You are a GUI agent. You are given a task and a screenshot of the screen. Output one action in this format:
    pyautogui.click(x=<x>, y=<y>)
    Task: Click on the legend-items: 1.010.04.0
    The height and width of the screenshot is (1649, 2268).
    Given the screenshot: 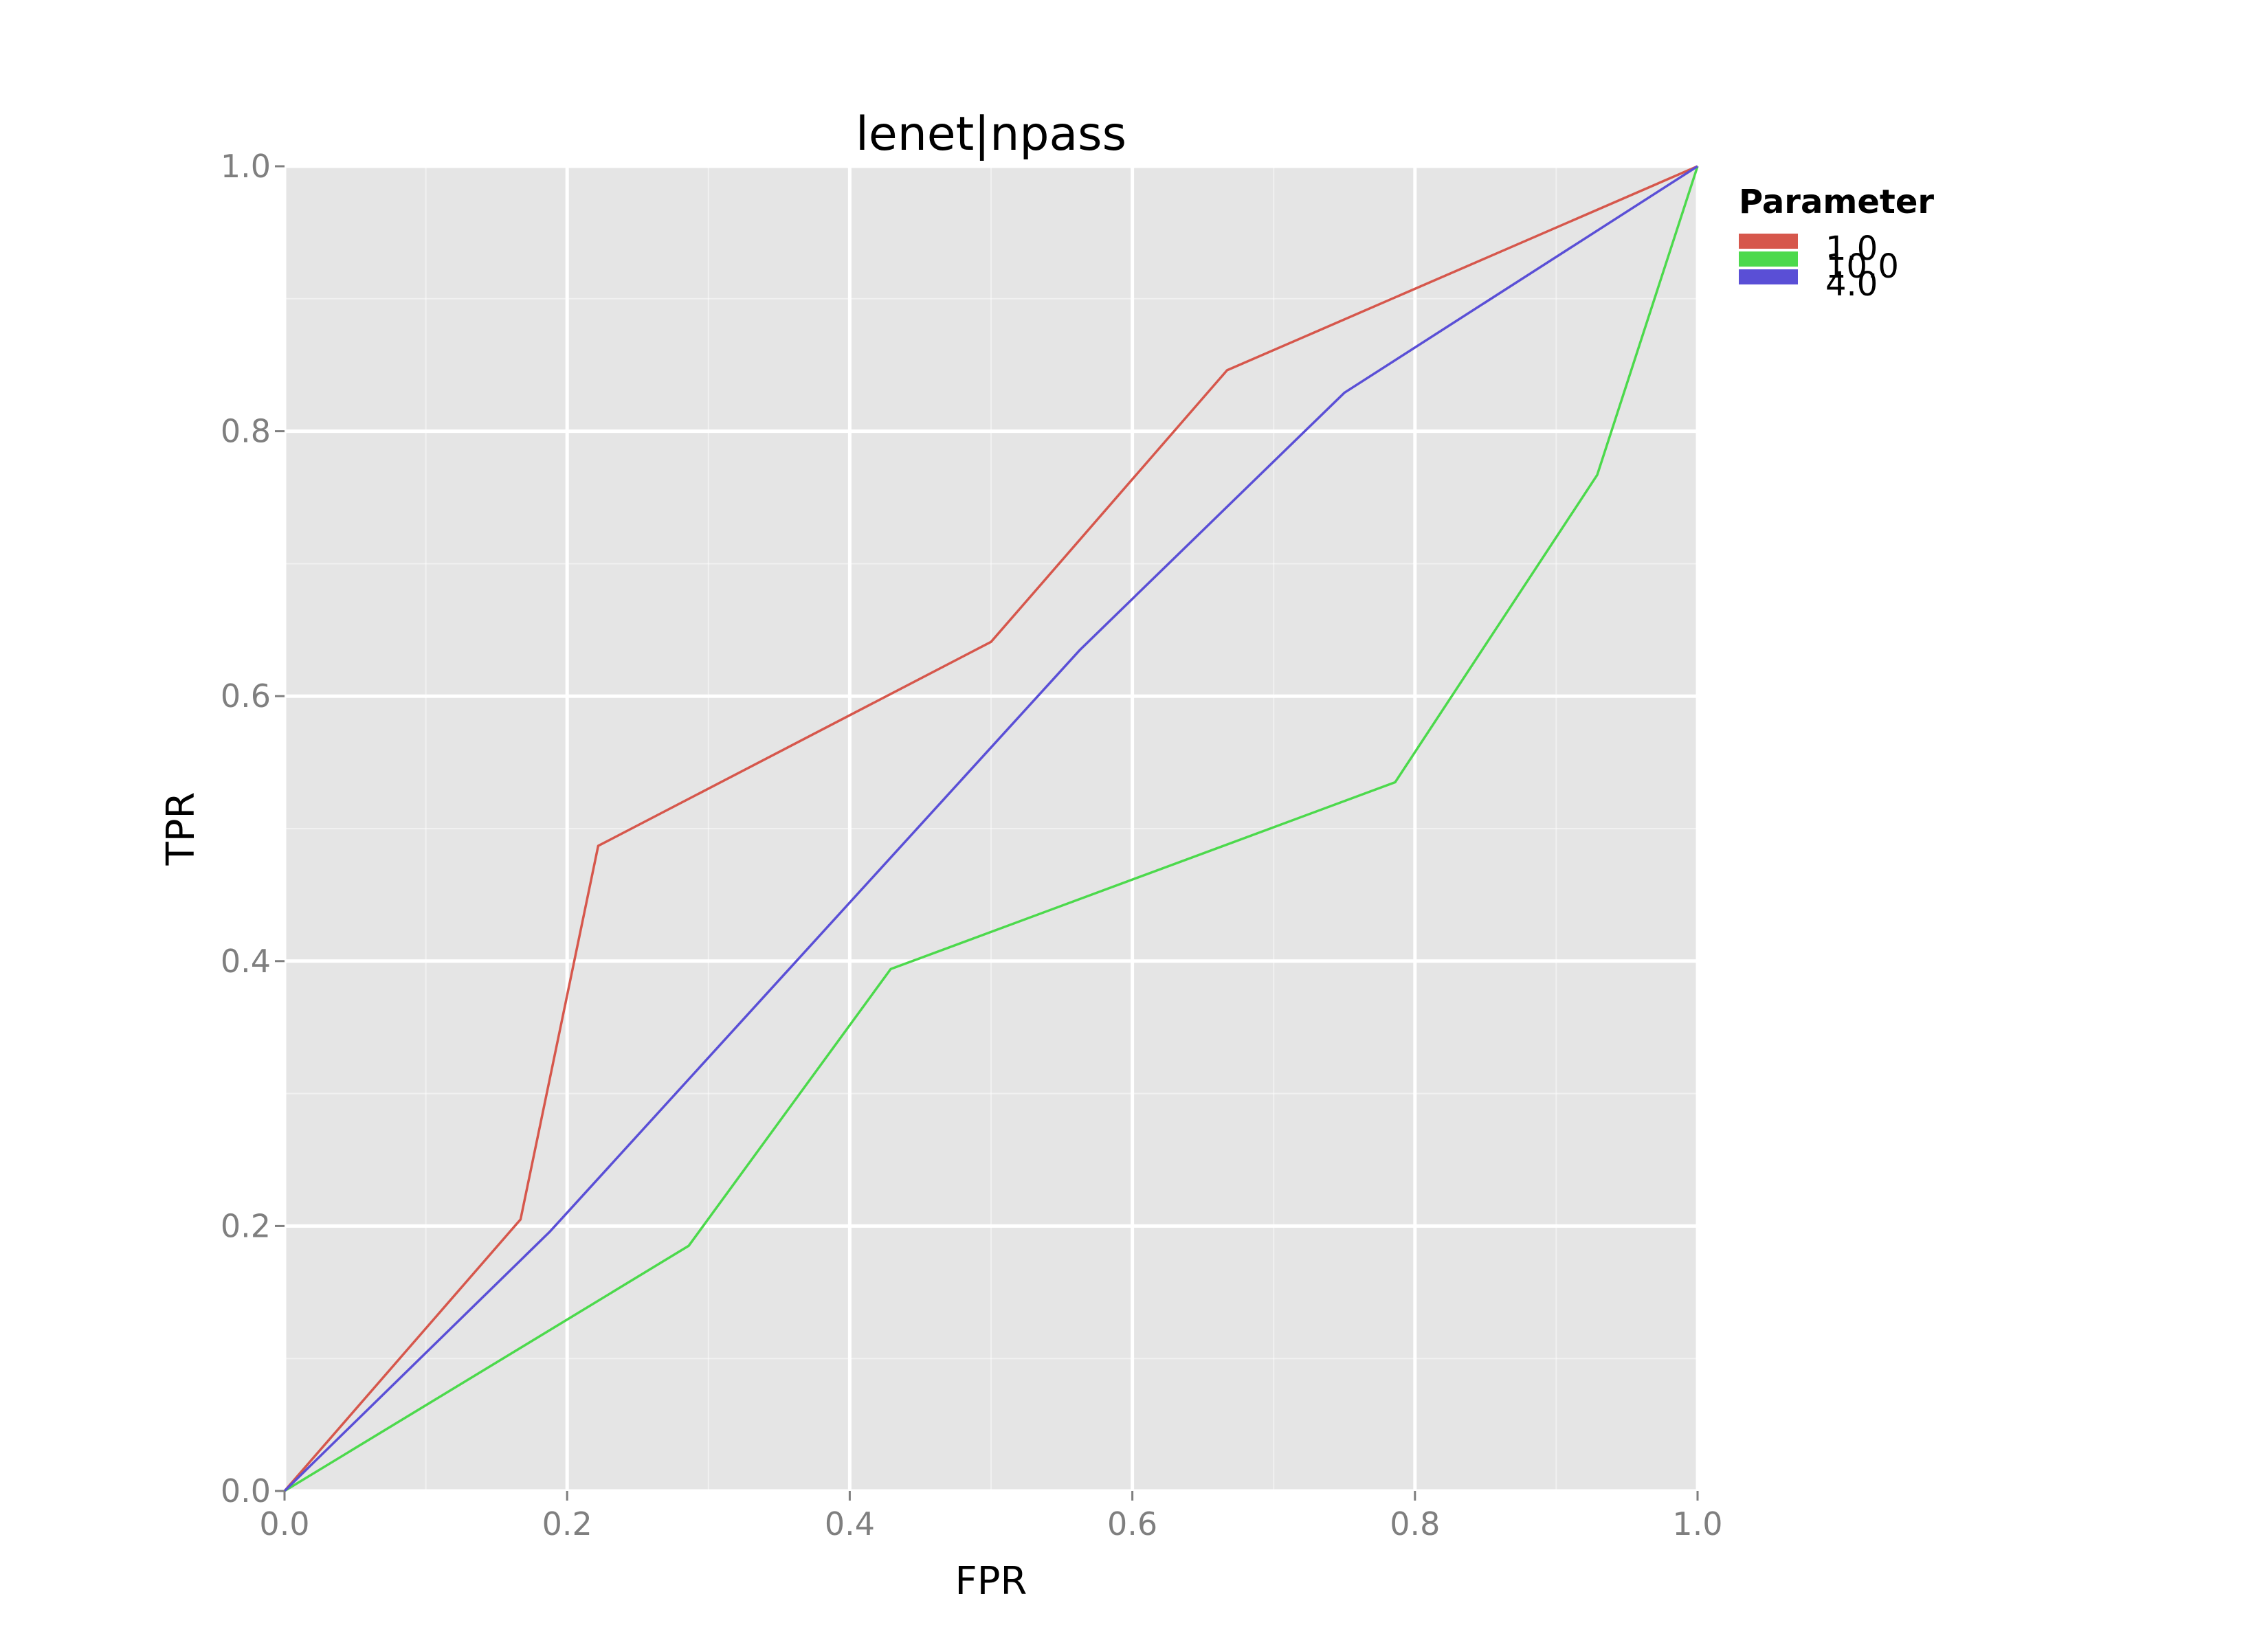 What is the action you would take?
    pyautogui.click(x=1819, y=266)
    